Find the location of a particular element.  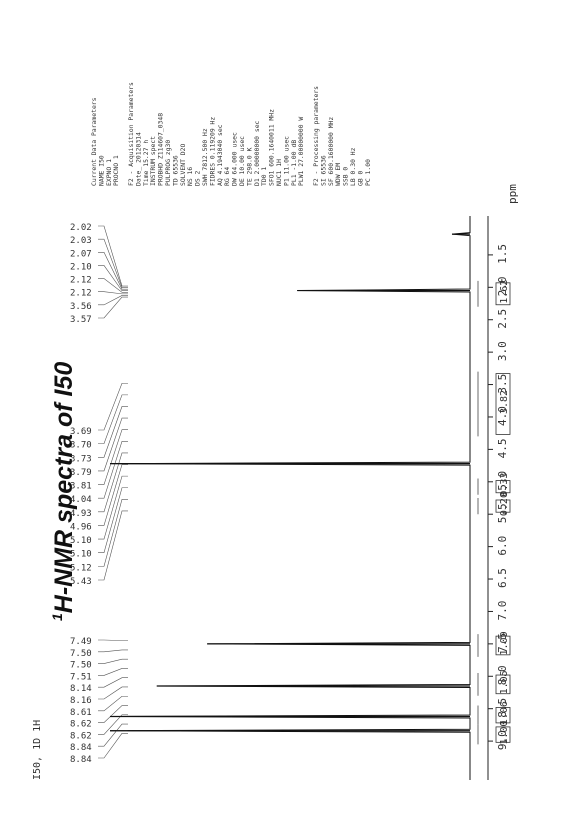

x-tick-label-0: 9.0 is located at coordinates (502, 740).